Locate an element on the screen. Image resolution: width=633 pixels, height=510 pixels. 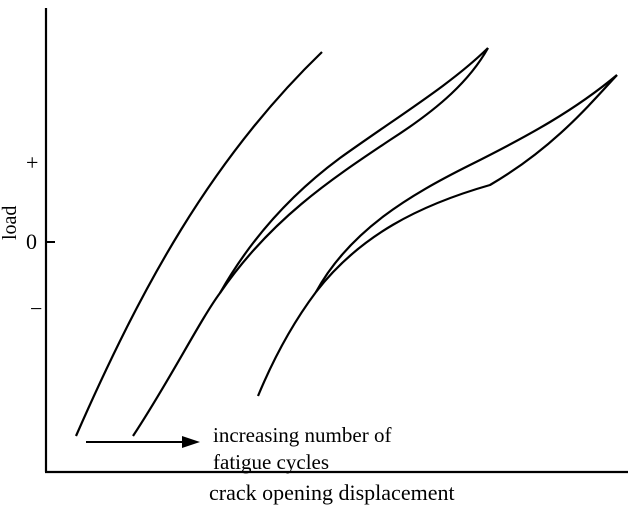
x-axis-label: crack opening displacement is located at coordinates (332, 492).